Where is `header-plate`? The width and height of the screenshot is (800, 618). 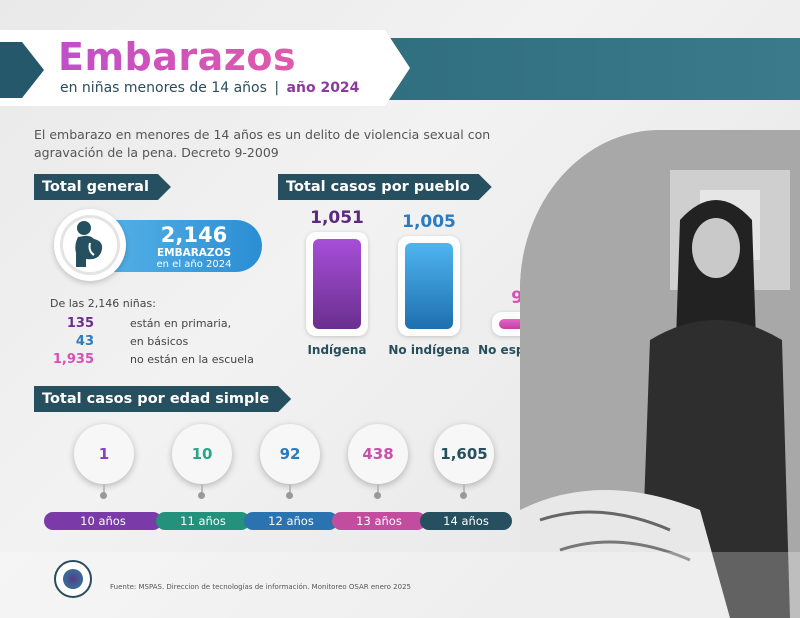
header-plate is located at coordinates (205, 68).